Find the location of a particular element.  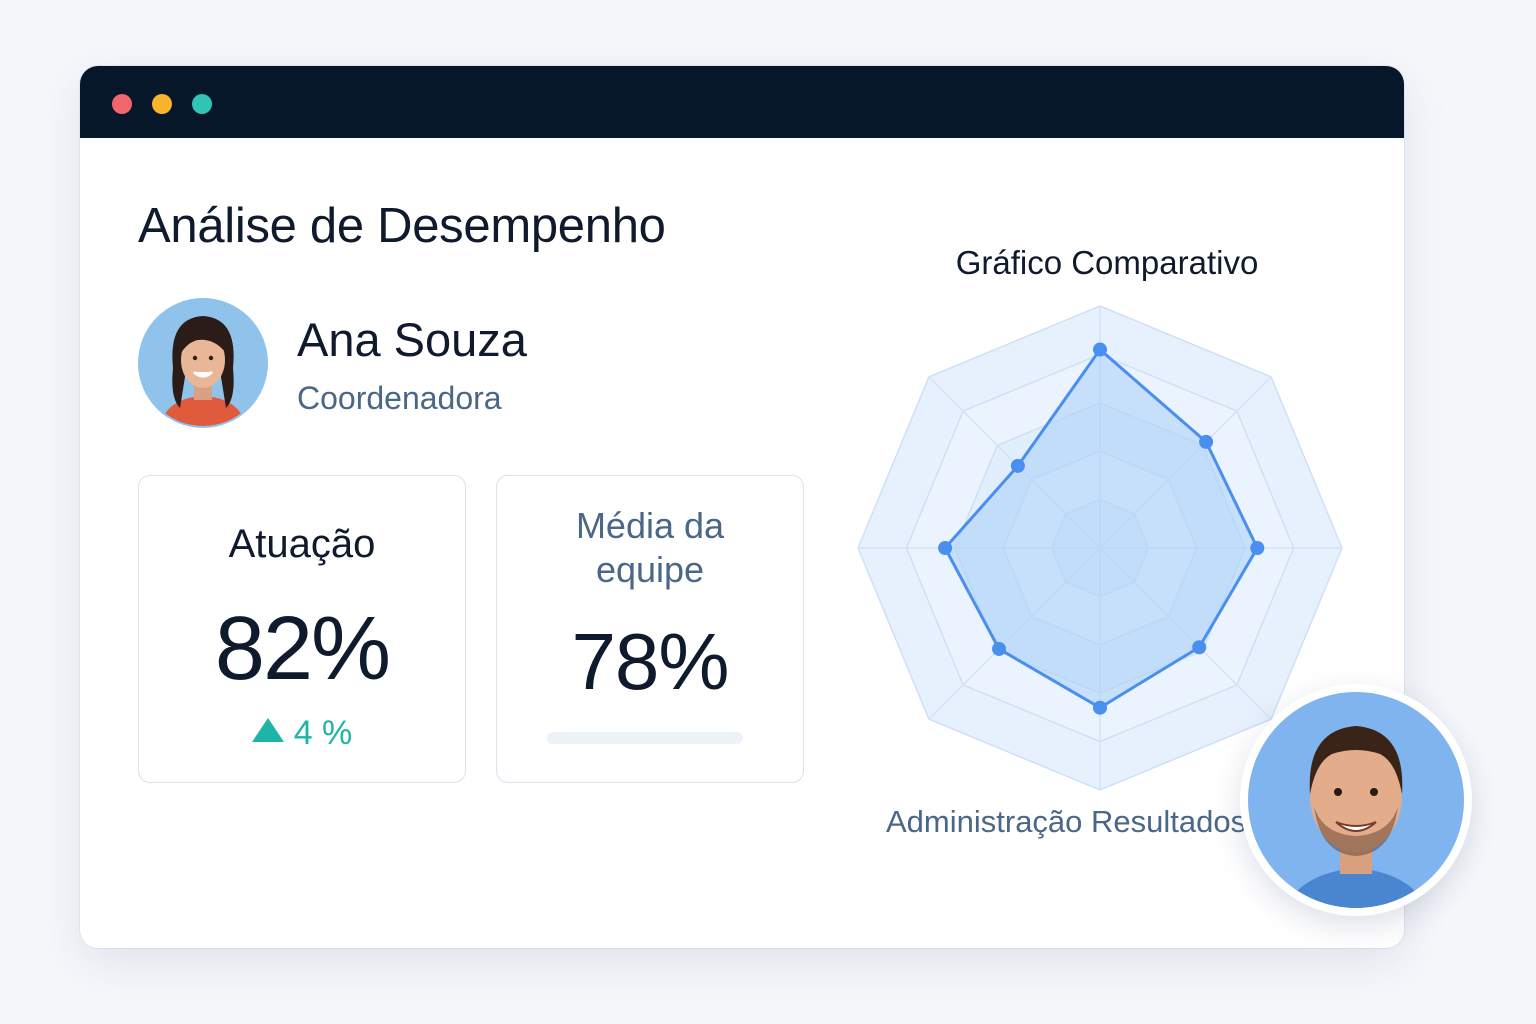

performance-label: Atuação is located at coordinates (302, 544).